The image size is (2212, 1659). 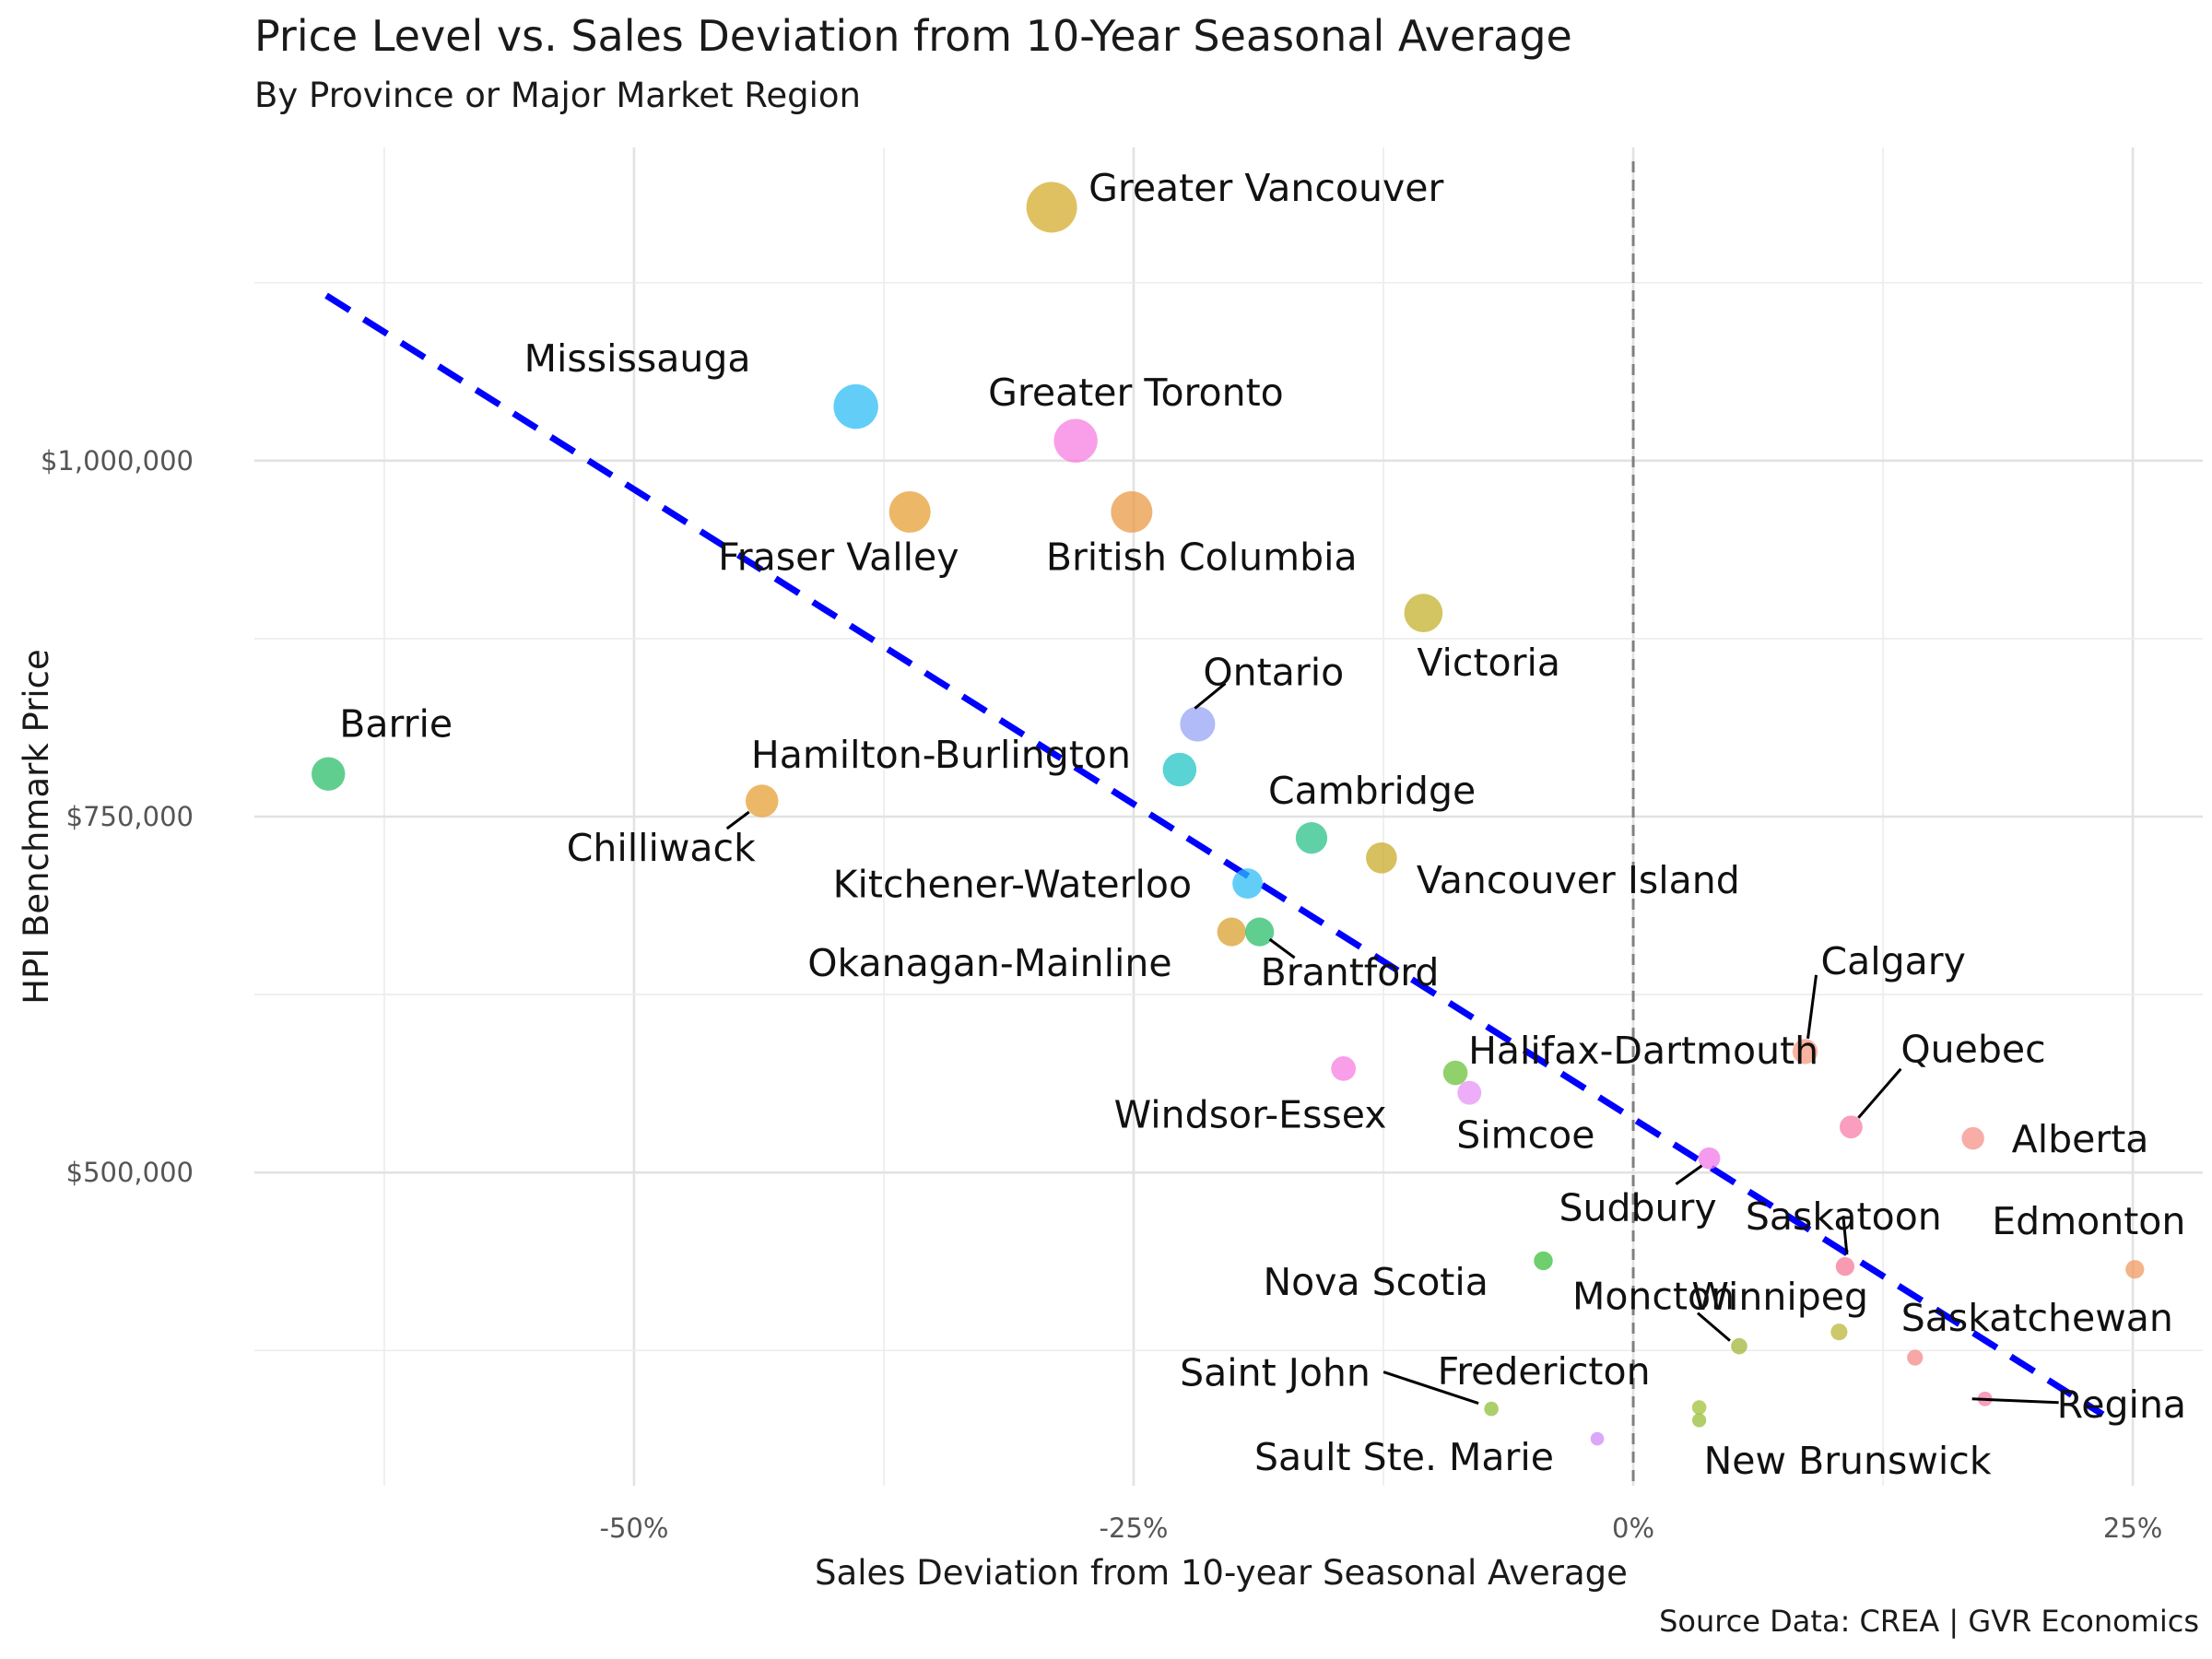 I want to click on point-hamilton-burlington, so click(x=1179, y=769).